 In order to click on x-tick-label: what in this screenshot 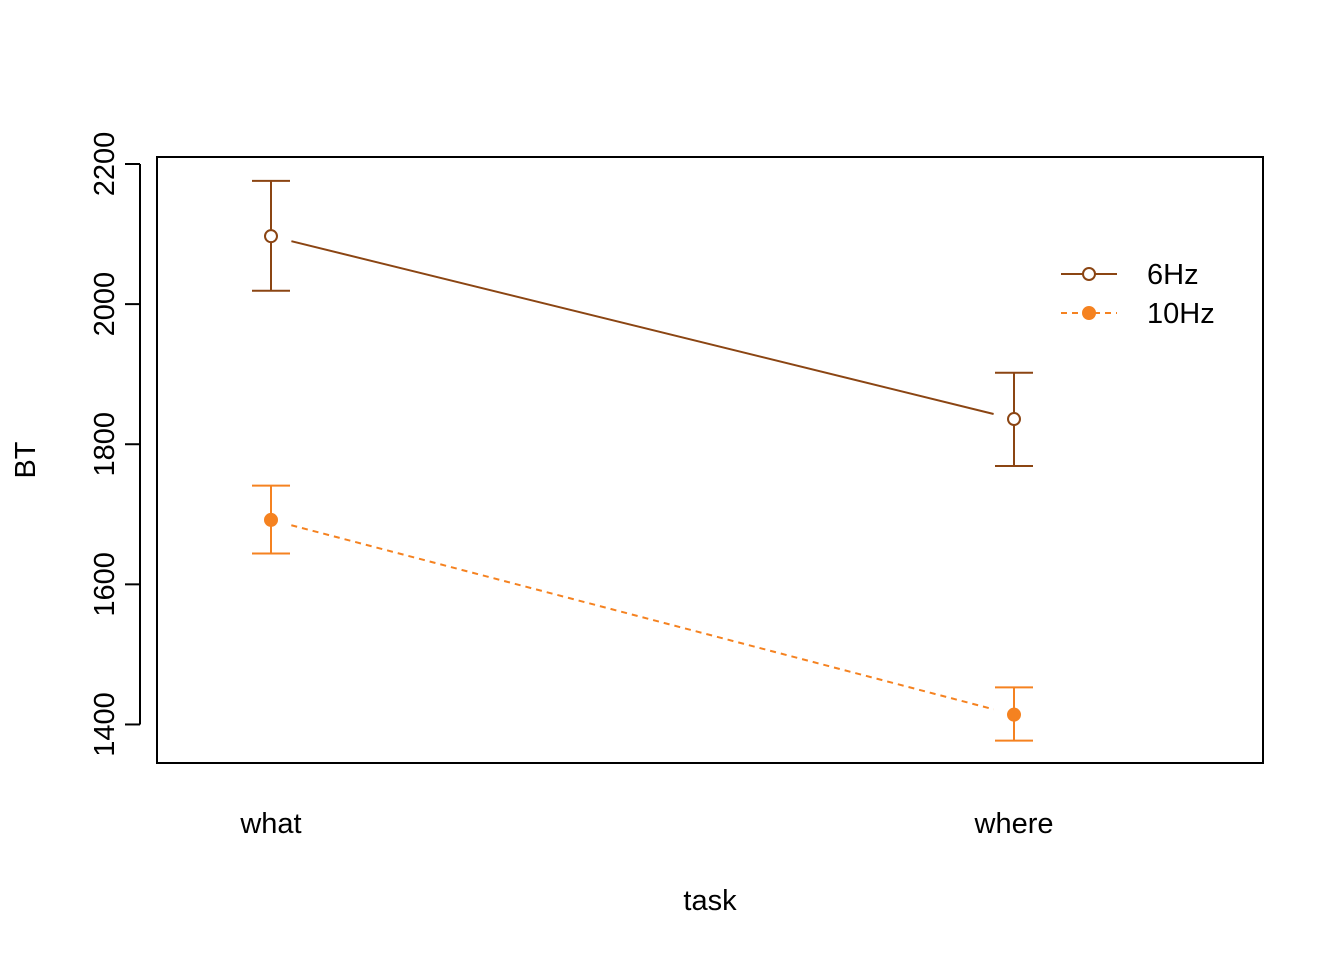, I will do `click(270, 824)`.